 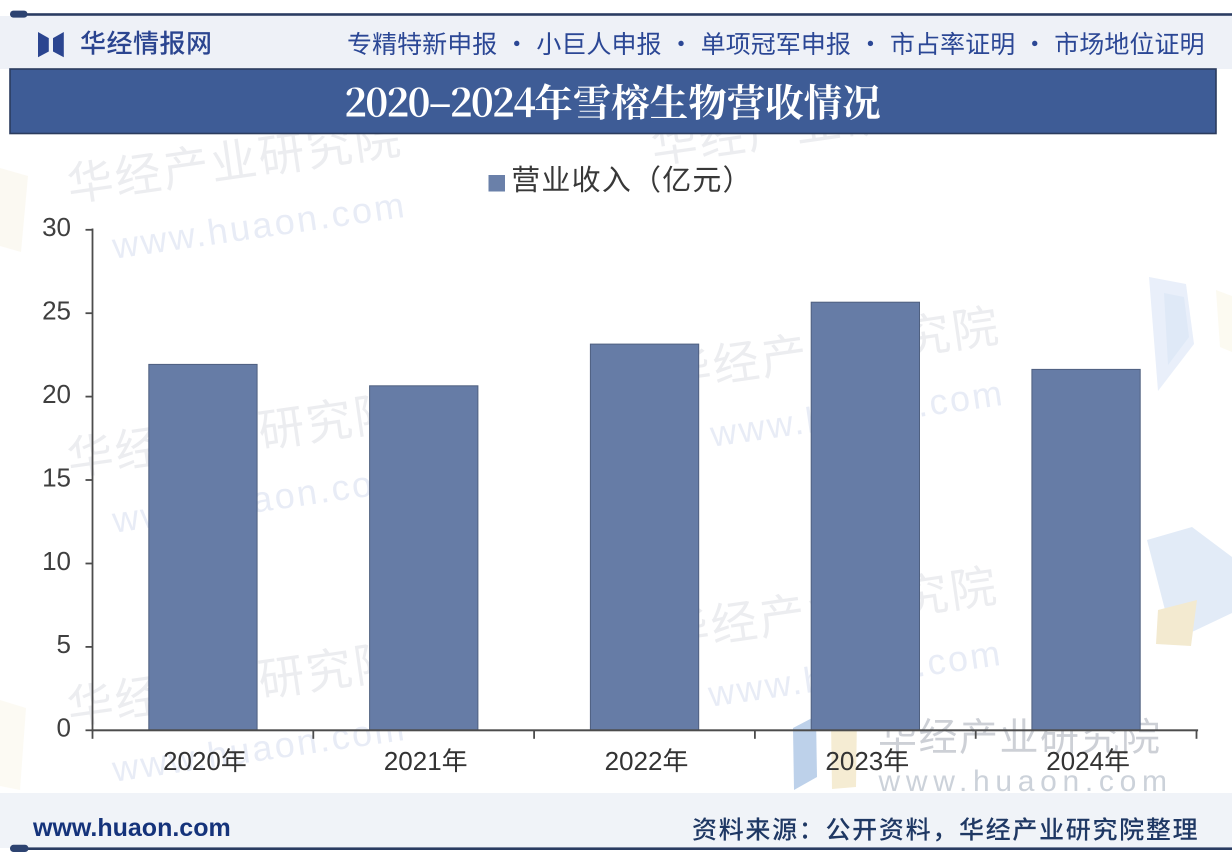 What do you see at coordinates (56, 561) in the screenshot?
I see `svg-text: 10` at bounding box center [56, 561].